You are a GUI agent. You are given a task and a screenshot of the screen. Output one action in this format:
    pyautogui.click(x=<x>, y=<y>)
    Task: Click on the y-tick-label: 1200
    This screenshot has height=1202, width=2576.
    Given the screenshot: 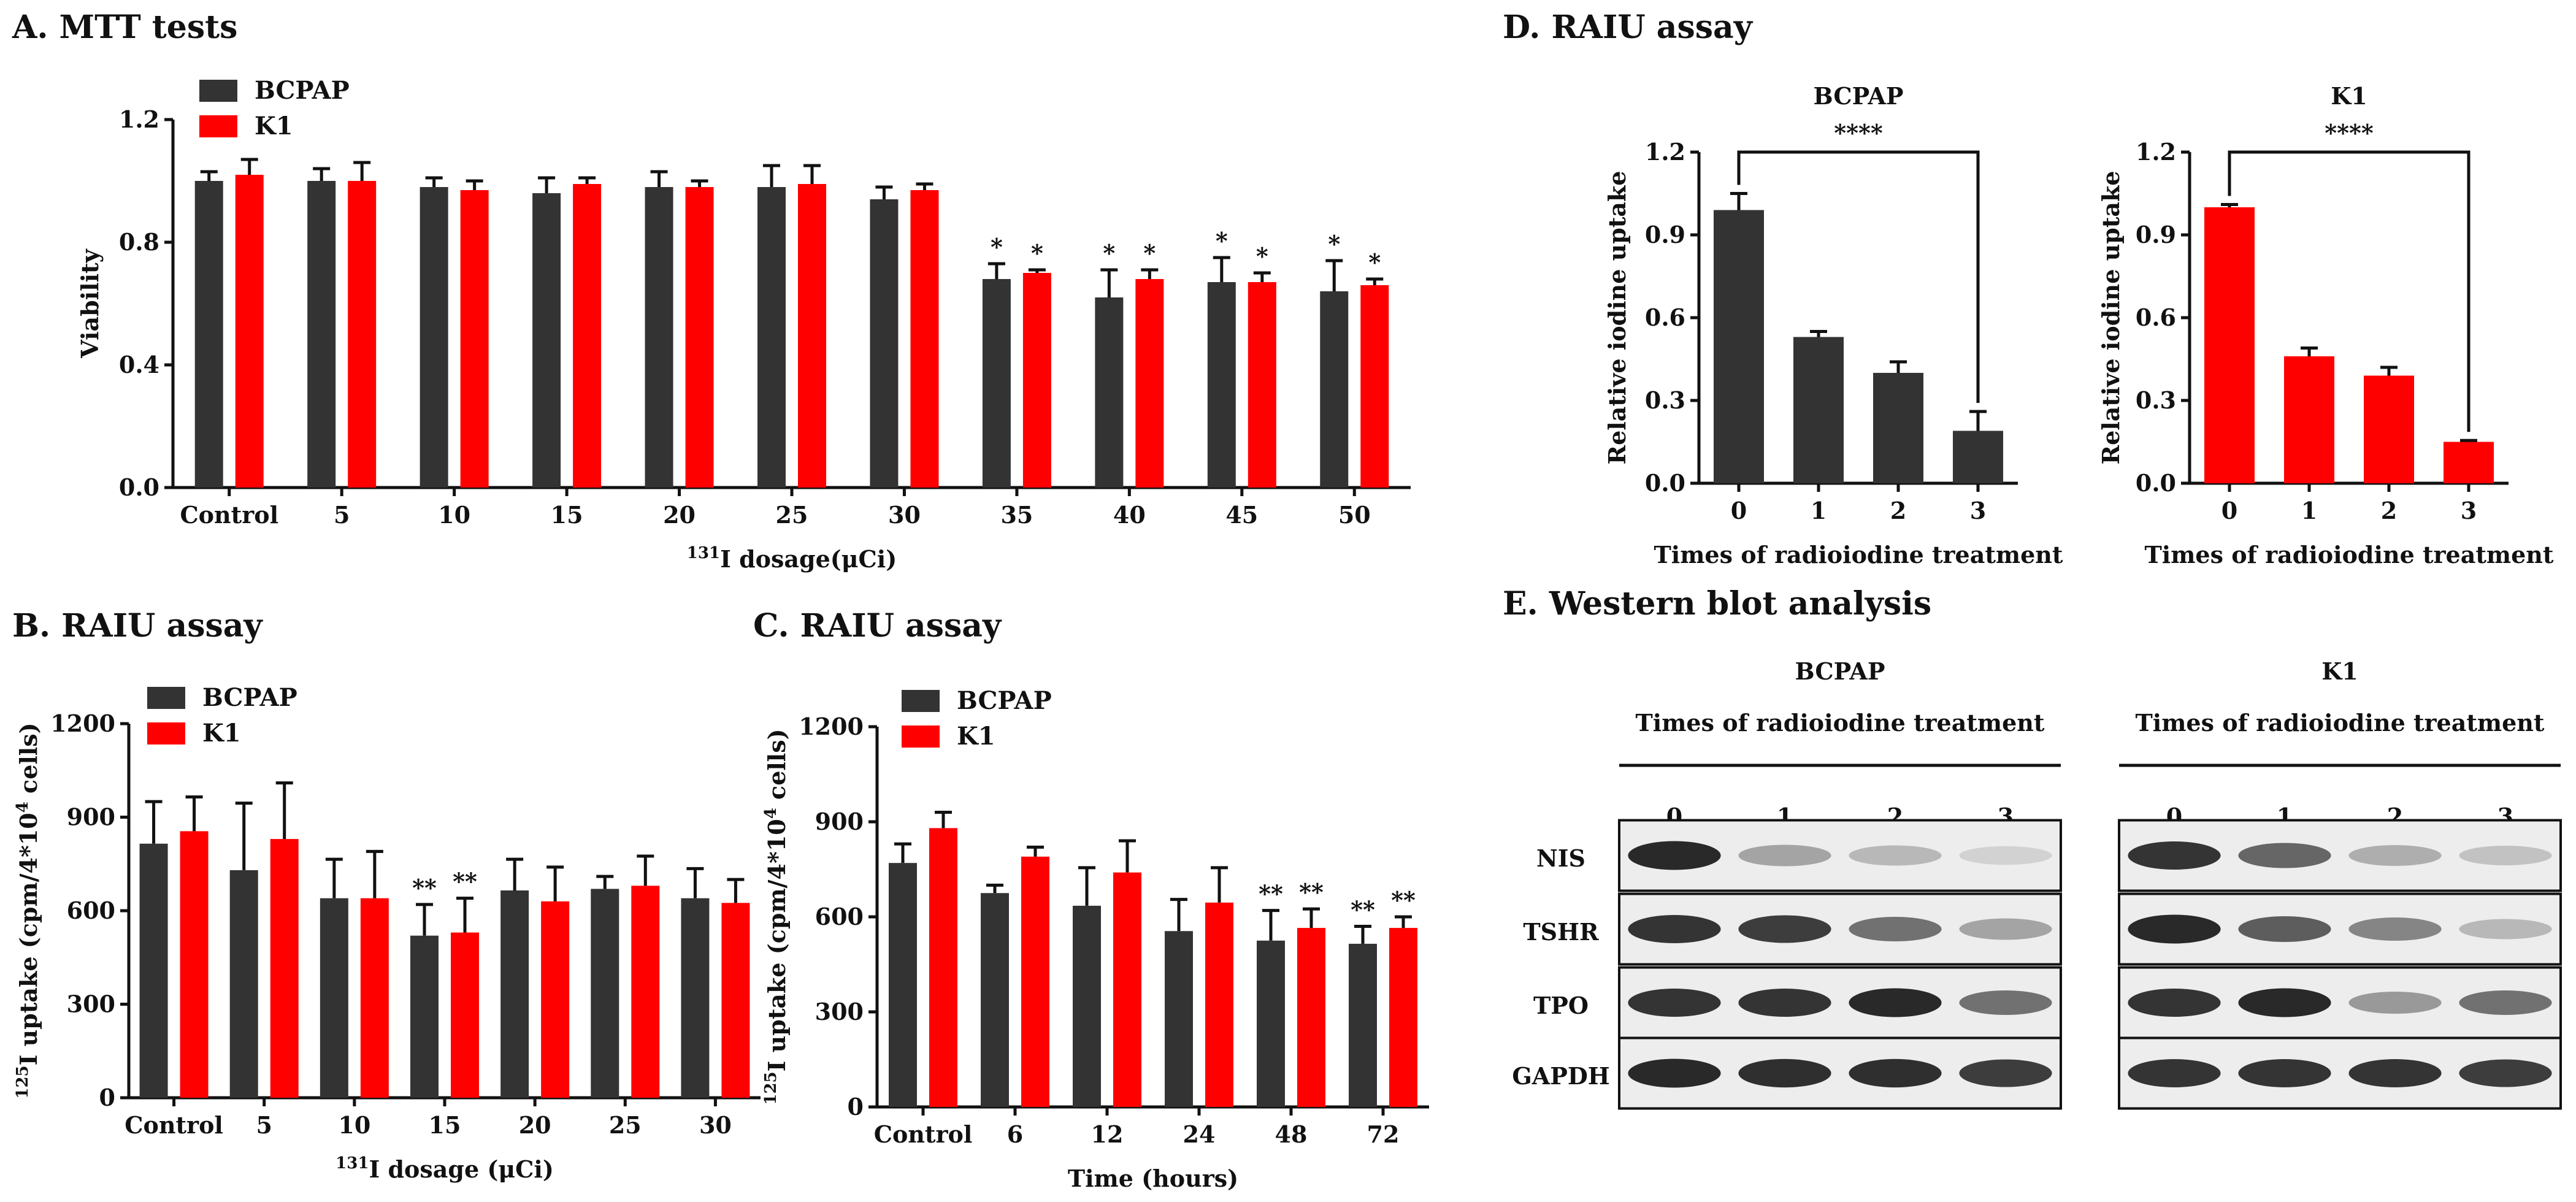 What is the action you would take?
    pyautogui.click(x=831, y=727)
    